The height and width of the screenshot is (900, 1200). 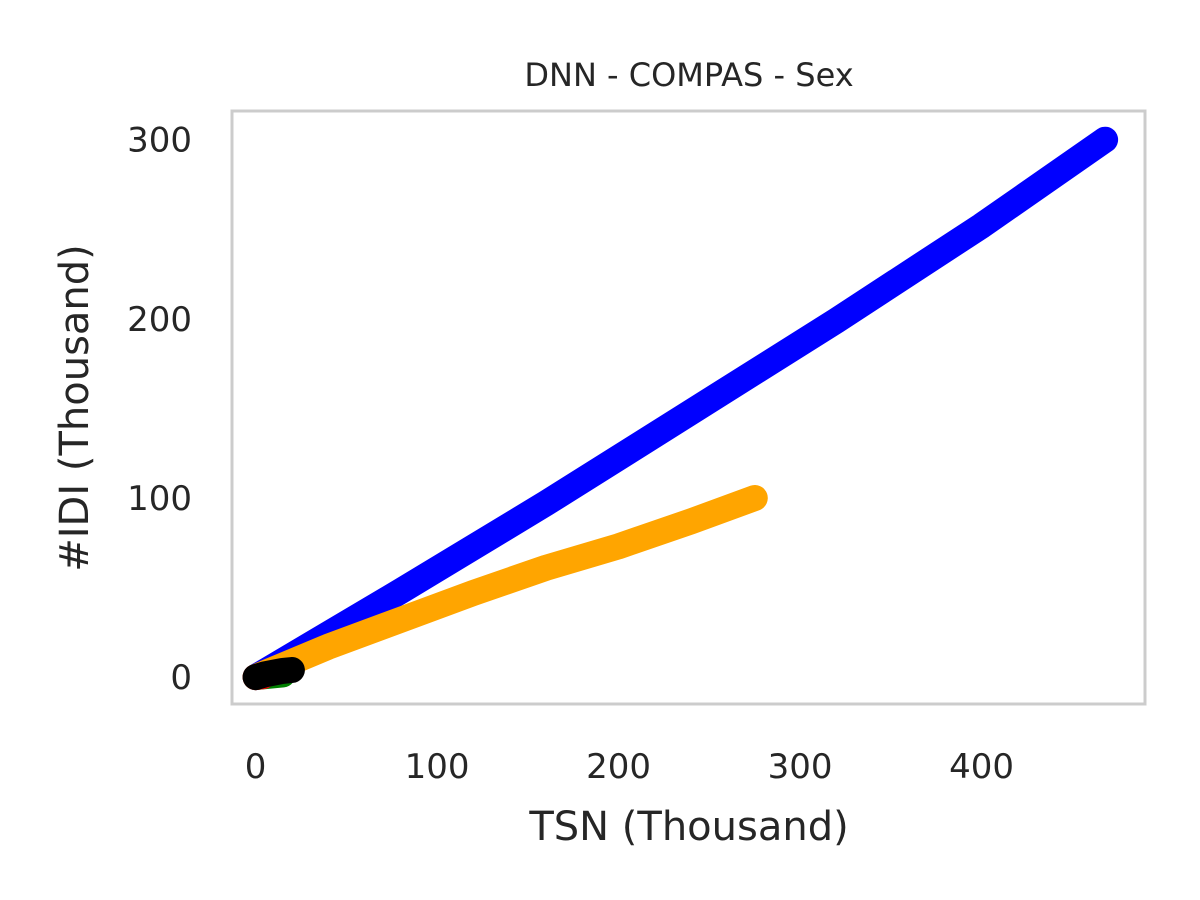 What do you see at coordinates (181, 678) in the screenshot?
I see `y-tick-label-0: 0` at bounding box center [181, 678].